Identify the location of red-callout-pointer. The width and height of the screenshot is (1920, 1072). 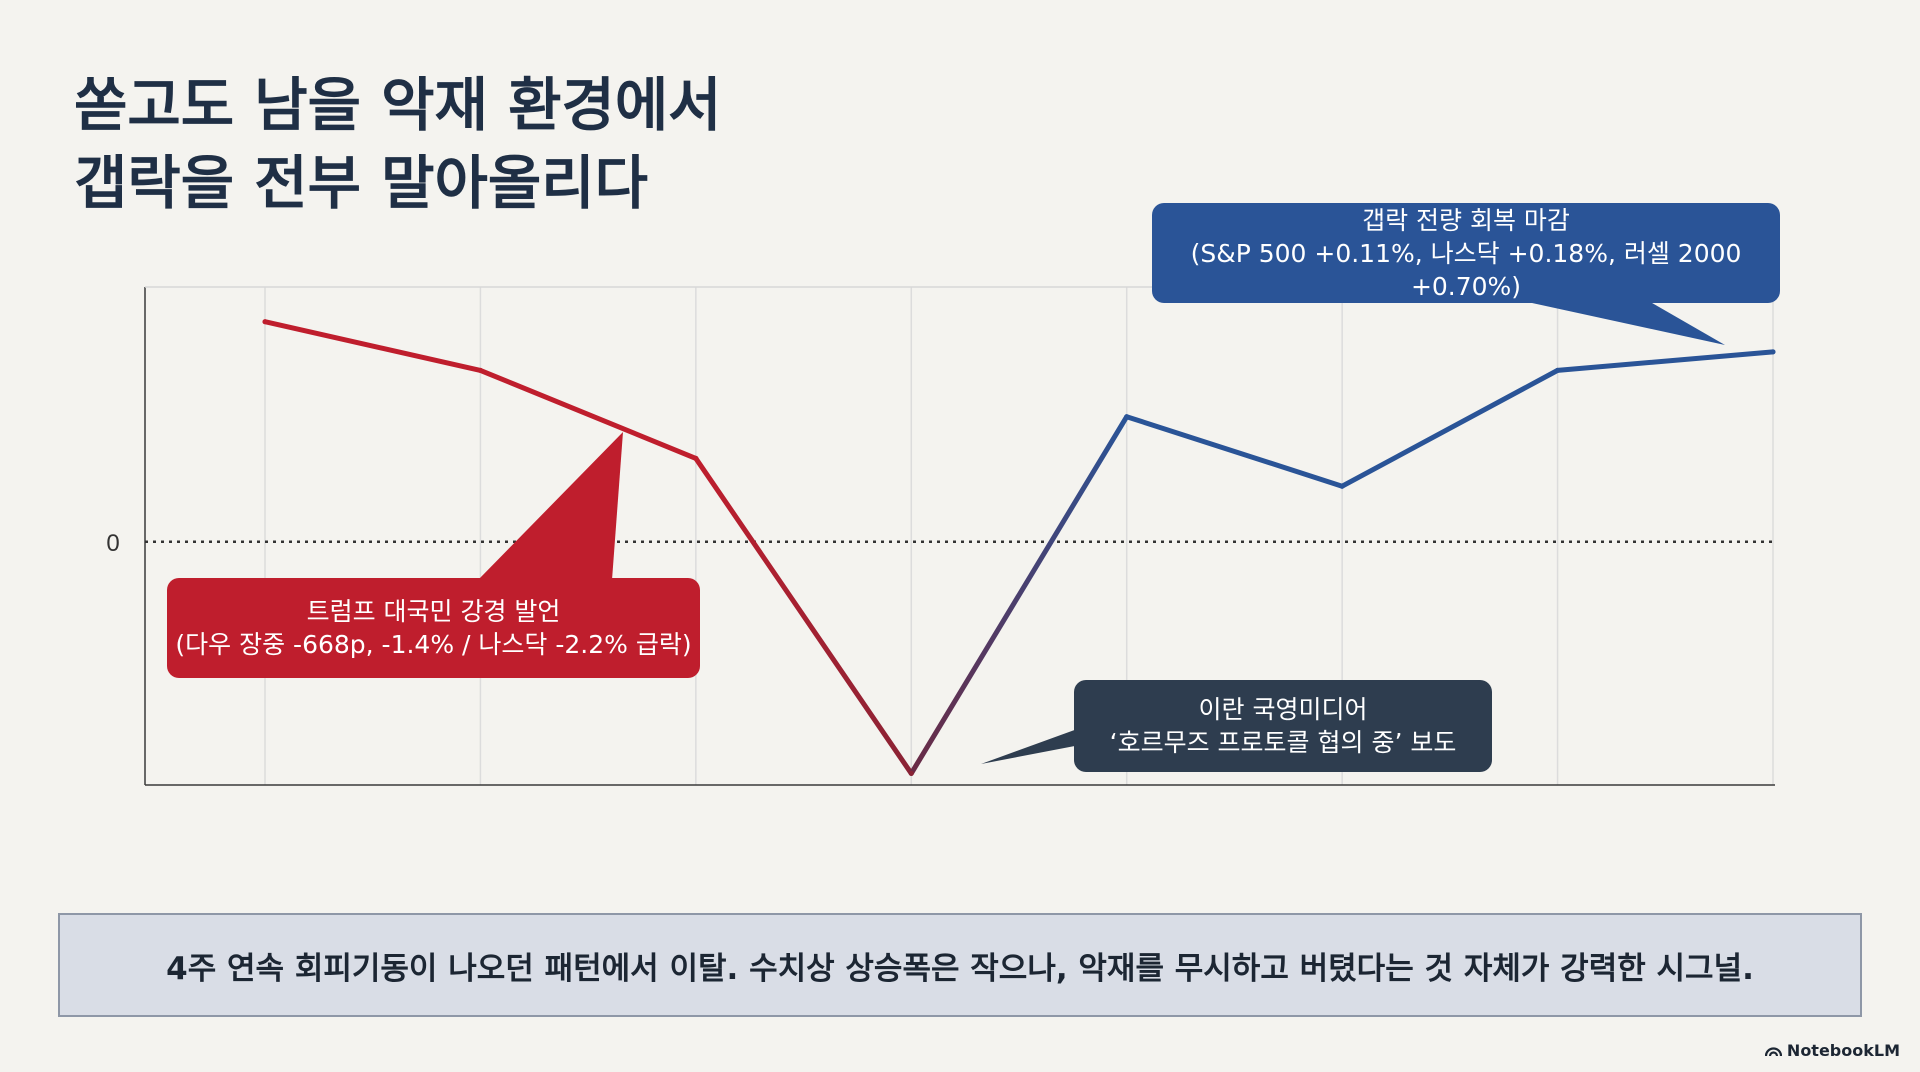
(550, 506).